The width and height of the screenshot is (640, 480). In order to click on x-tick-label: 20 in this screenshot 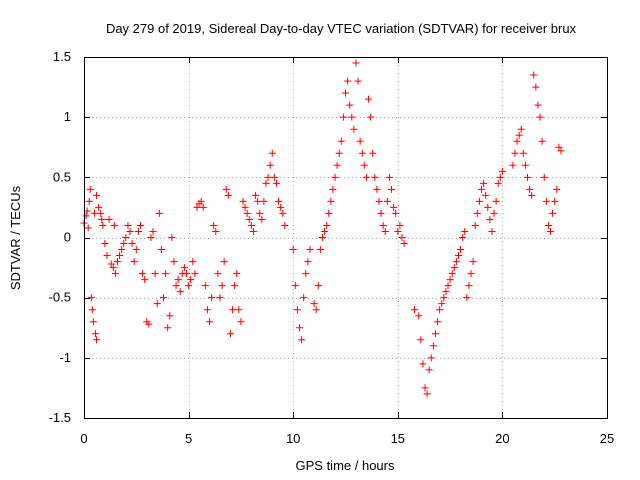, I will do `click(502, 438)`.